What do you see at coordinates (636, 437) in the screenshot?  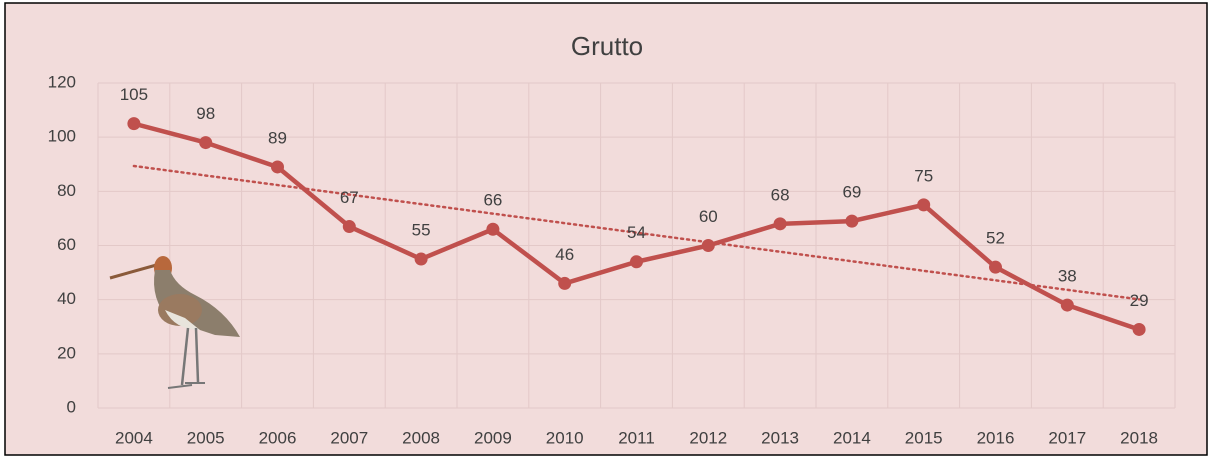 I see `x-tick-label: 2011` at bounding box center [636, 437].